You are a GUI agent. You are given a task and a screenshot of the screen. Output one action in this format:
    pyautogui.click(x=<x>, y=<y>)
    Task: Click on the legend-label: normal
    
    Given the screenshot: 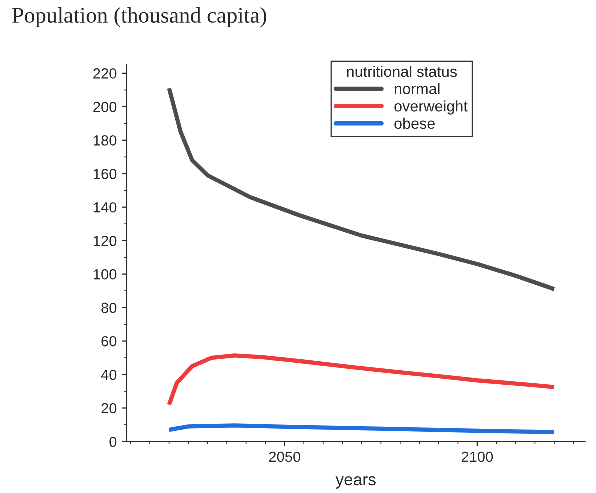 What is the action you would take?
    pyautogui.click(x=417, y=89)
    